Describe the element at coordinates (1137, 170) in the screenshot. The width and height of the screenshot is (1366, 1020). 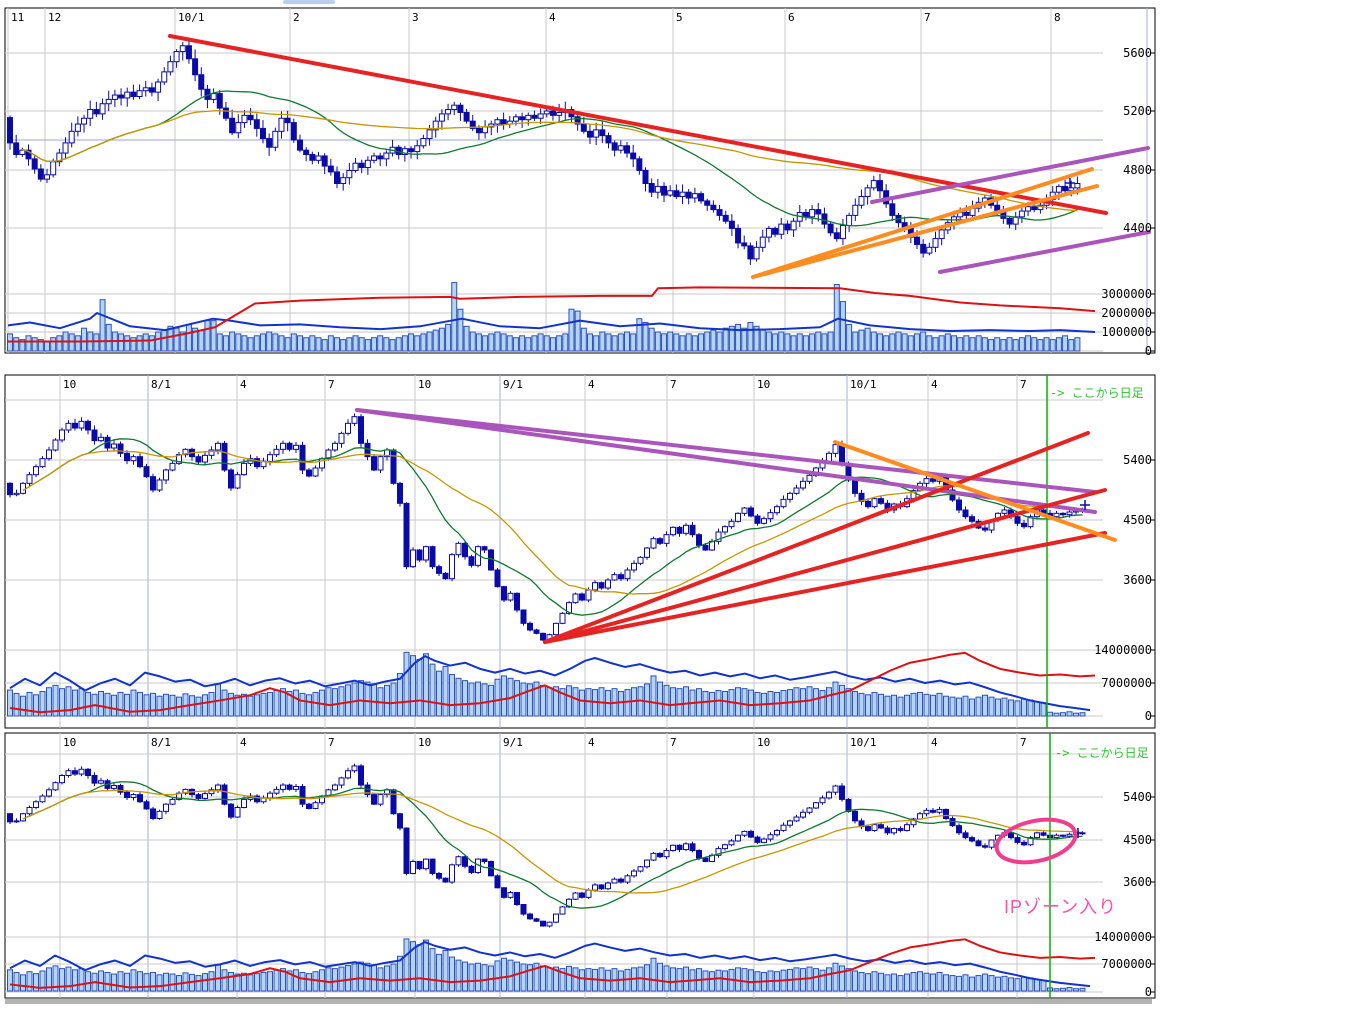
I see `svg-text: 4800` at that location.